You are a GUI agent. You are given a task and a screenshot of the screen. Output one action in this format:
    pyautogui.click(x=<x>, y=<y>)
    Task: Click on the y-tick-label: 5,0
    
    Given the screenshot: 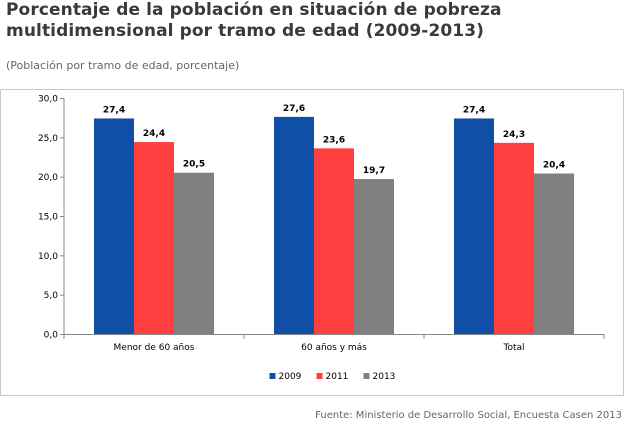 What is the action you would take?
    pyautogui.click(x=51, y=296)
    